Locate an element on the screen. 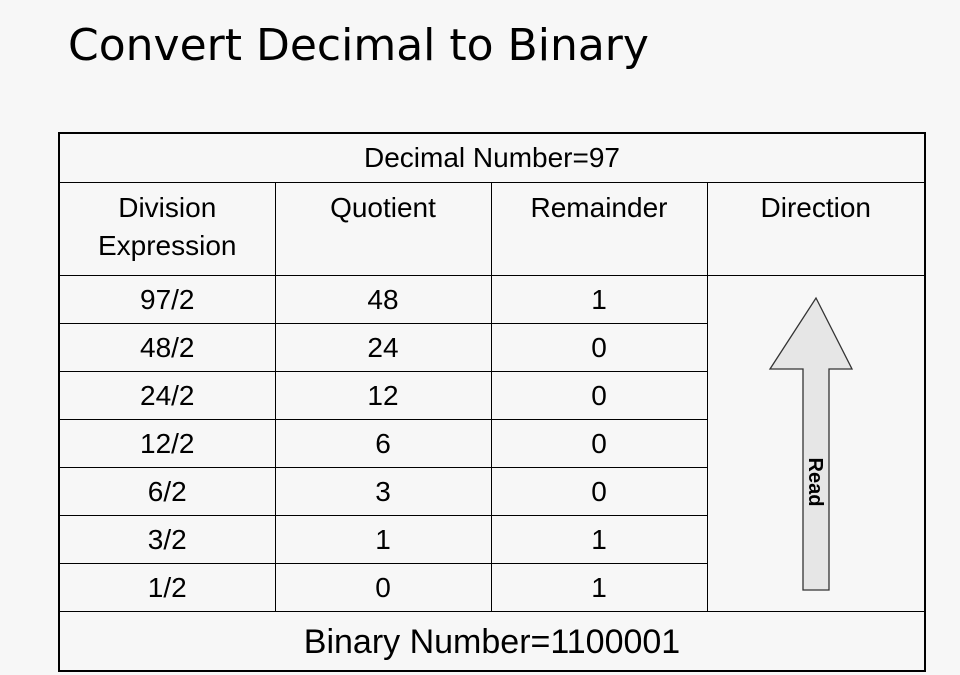  table-row: 3/2 1 1 is located at coordinates (491, 539).